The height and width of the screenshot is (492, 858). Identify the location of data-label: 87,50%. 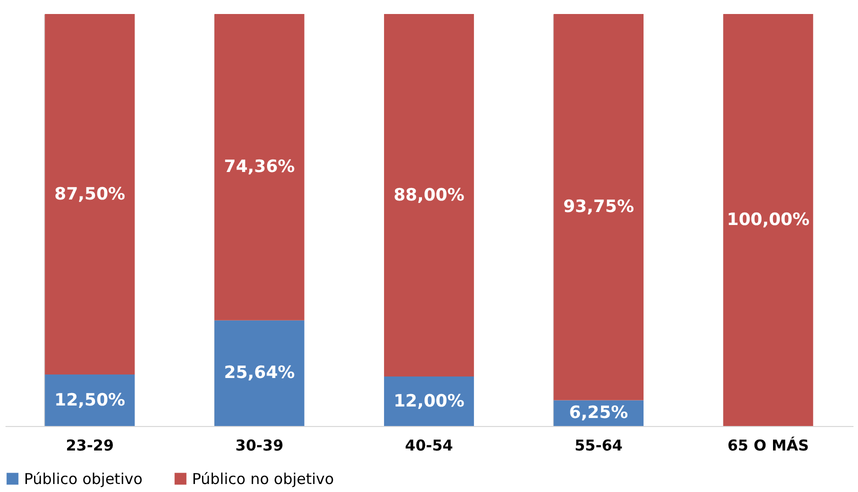
(90, 194).